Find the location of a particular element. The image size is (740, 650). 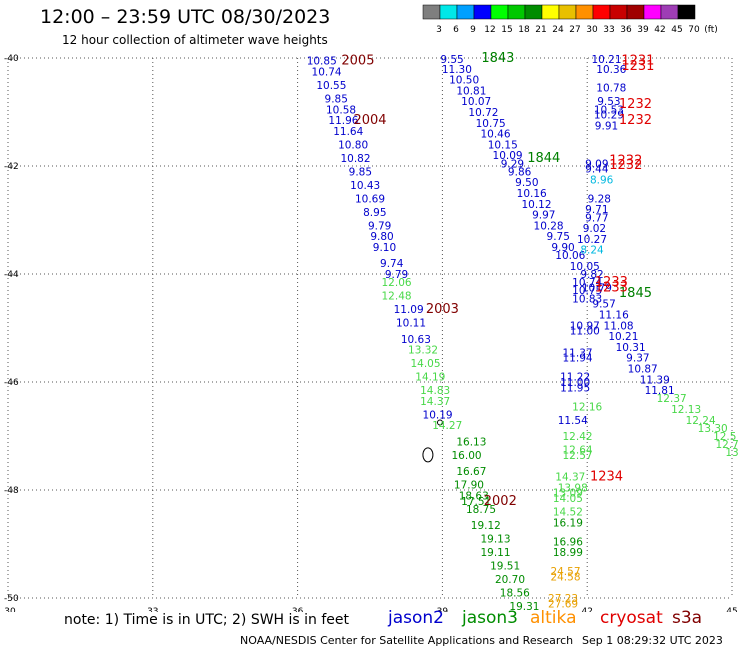

wave-height-label: 10.36 is located at coordinates (611, 70).